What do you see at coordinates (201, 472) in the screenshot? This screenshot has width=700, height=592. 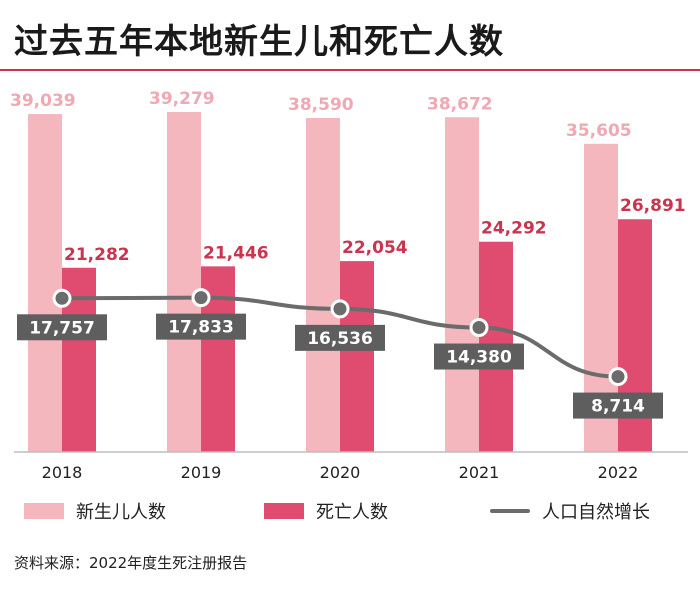 I see `x-tick-2019: 2019` at bounding box center [201, 472].